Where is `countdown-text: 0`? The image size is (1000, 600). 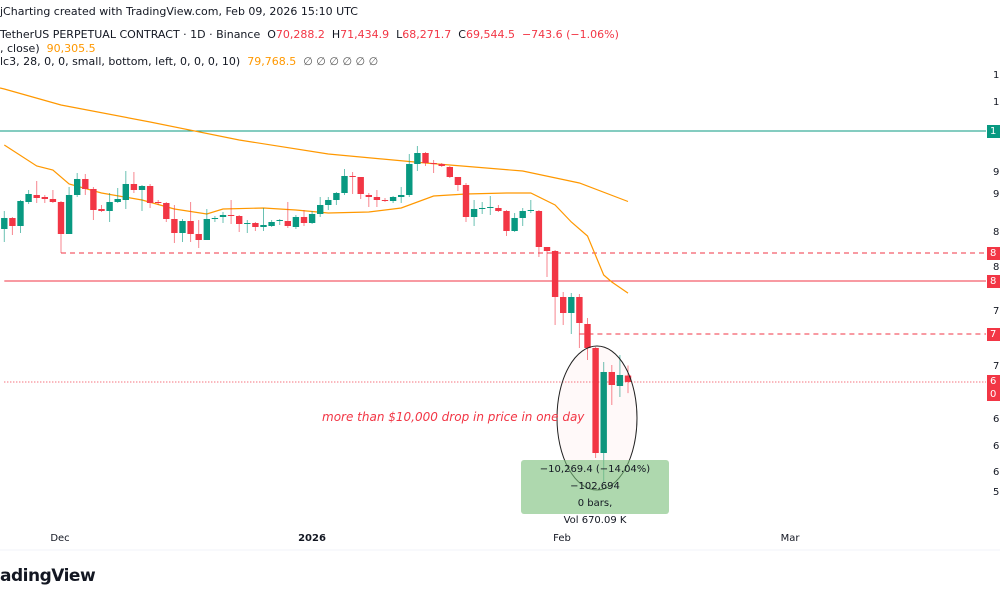
countdown-text: 0 is located at coordinates (993, 394).